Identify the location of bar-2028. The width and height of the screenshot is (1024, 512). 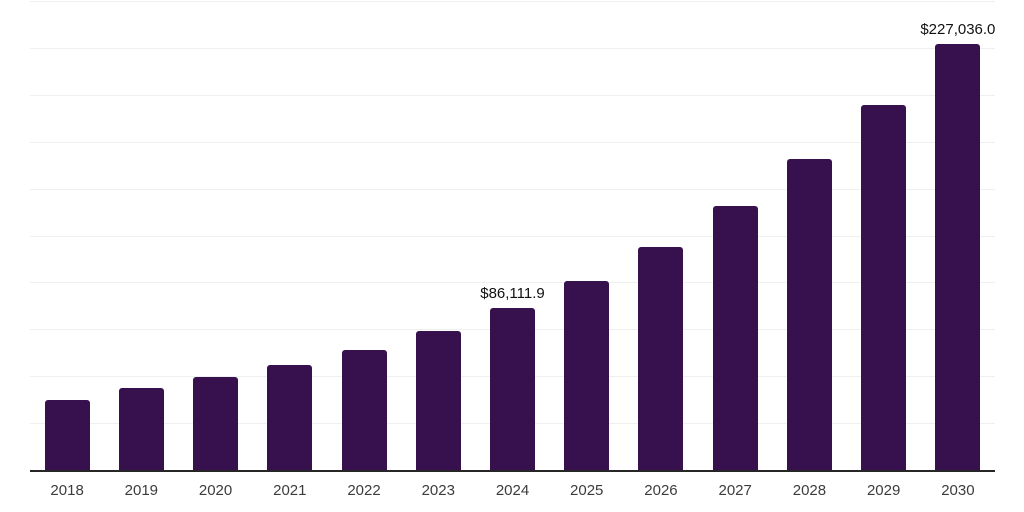
(809, 314).